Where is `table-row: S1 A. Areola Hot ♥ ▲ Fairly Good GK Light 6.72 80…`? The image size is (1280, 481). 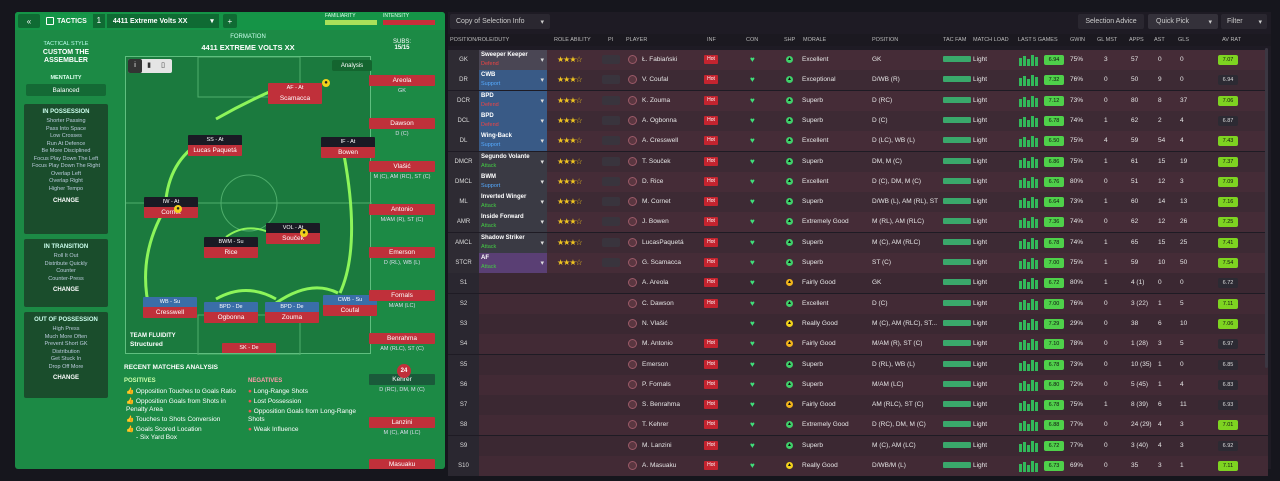
table-row: S1 A. Areola Hot ♥ ▲ Fairly Good GK Light 6.72 80… is located at coordinates (858, 283).